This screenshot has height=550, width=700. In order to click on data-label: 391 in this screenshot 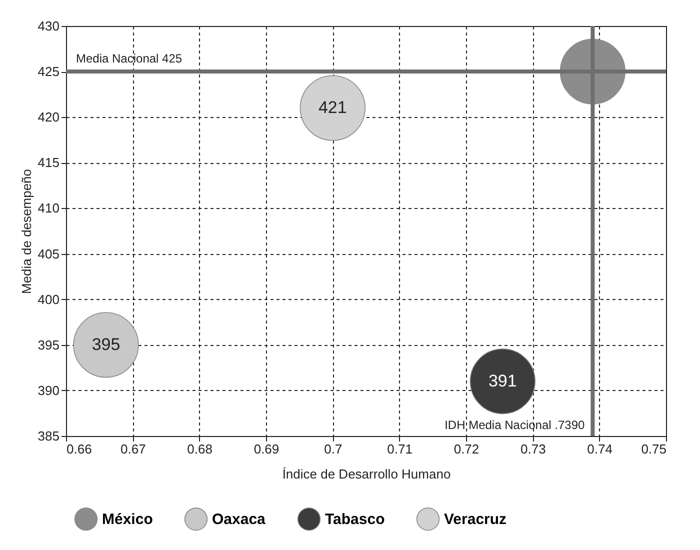, I will do `click(502, 380)`.